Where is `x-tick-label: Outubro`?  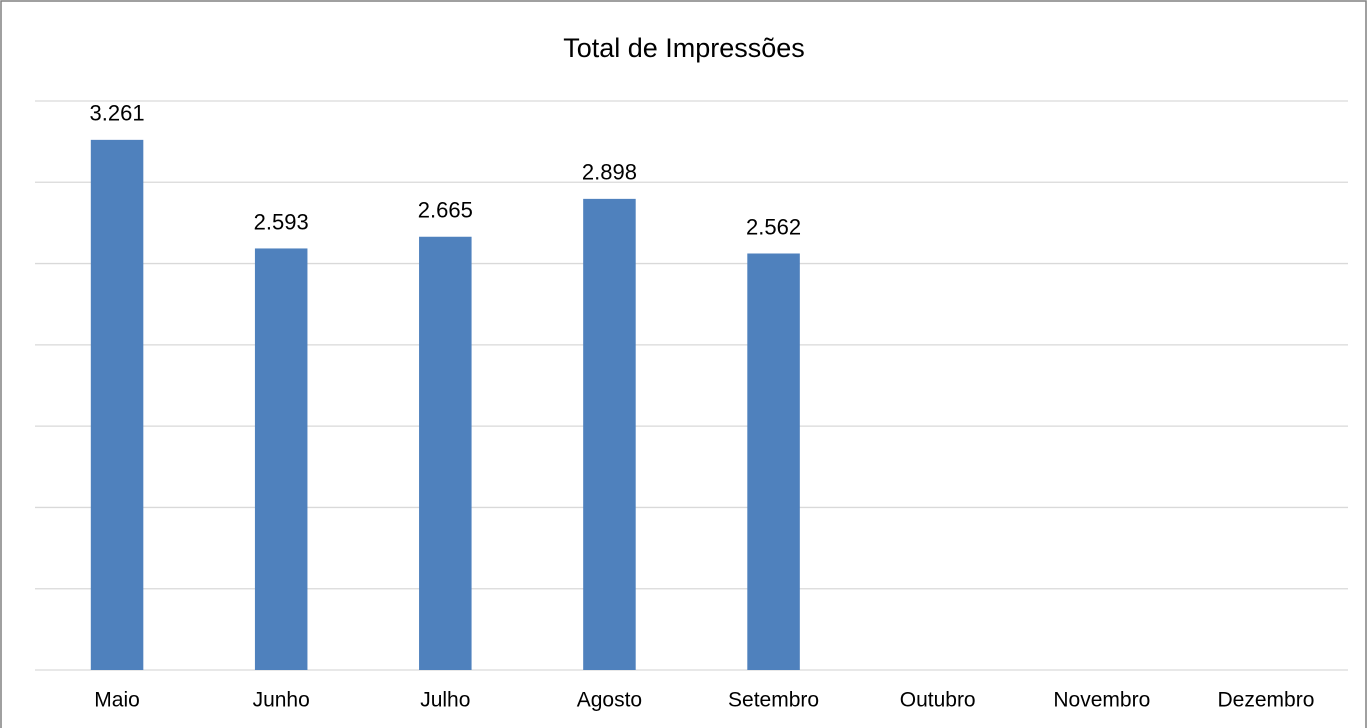 x-tick-label: Outubro is located at coordinates (938, 700).